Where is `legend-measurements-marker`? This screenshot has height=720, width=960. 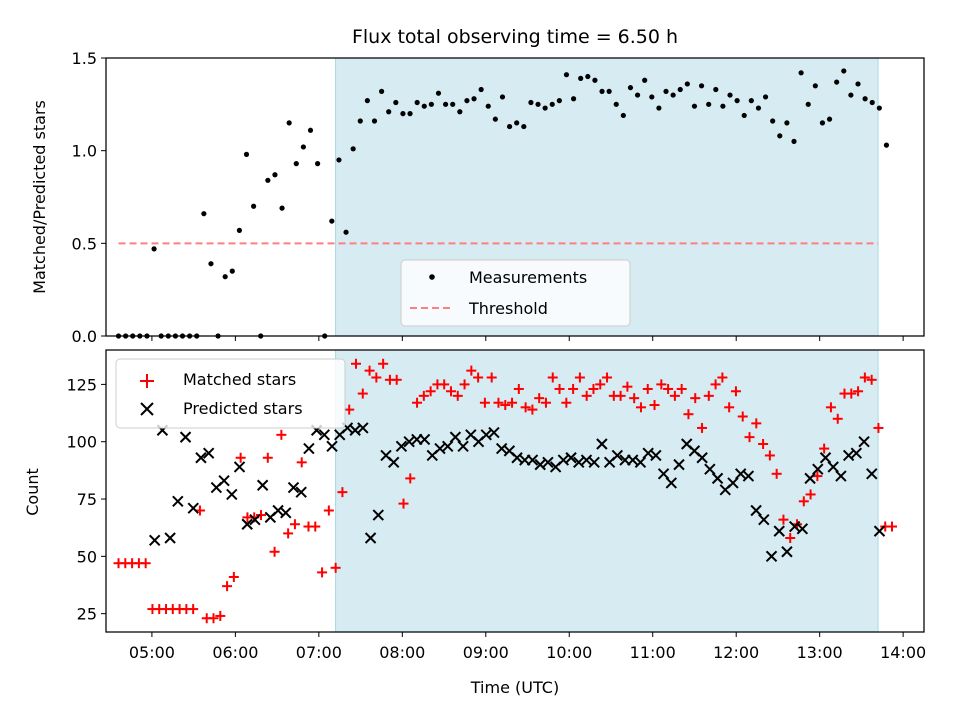 legend-measurements-marker is located at coordinates (432, 277).